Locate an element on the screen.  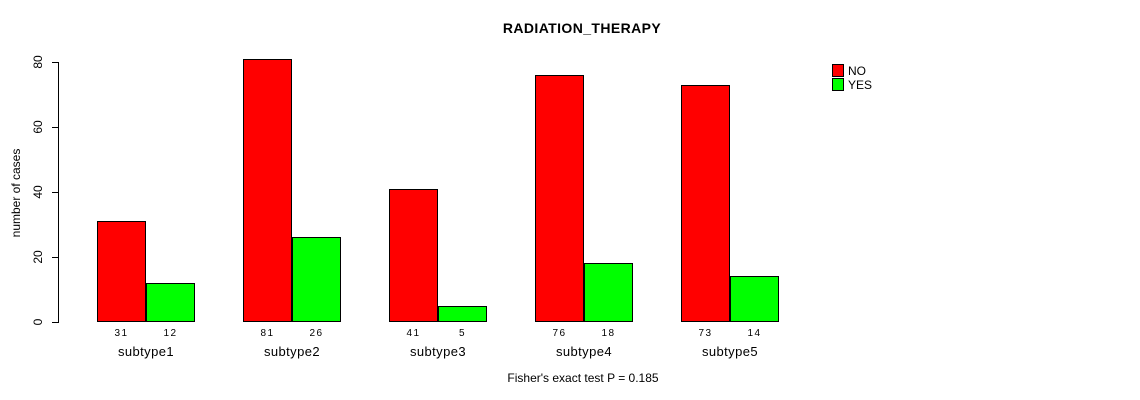
bar-no-subtype5 is located at coordinates (705, 203).